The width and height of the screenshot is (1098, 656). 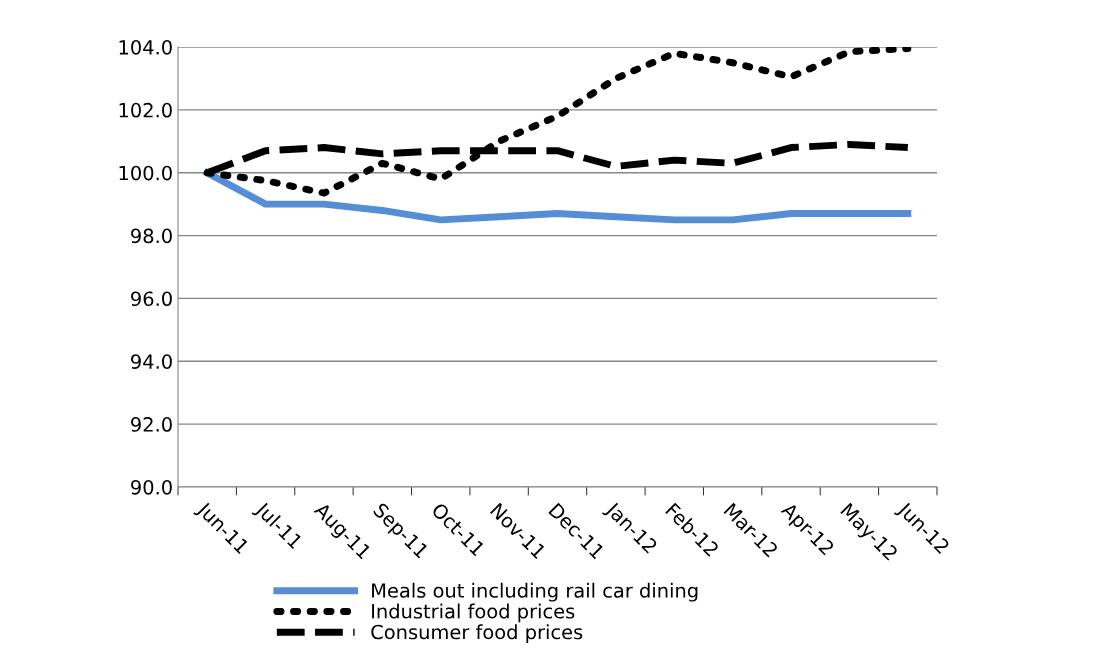 I want to click on y-tick-label: 90.0, so click(x=151, y=487).